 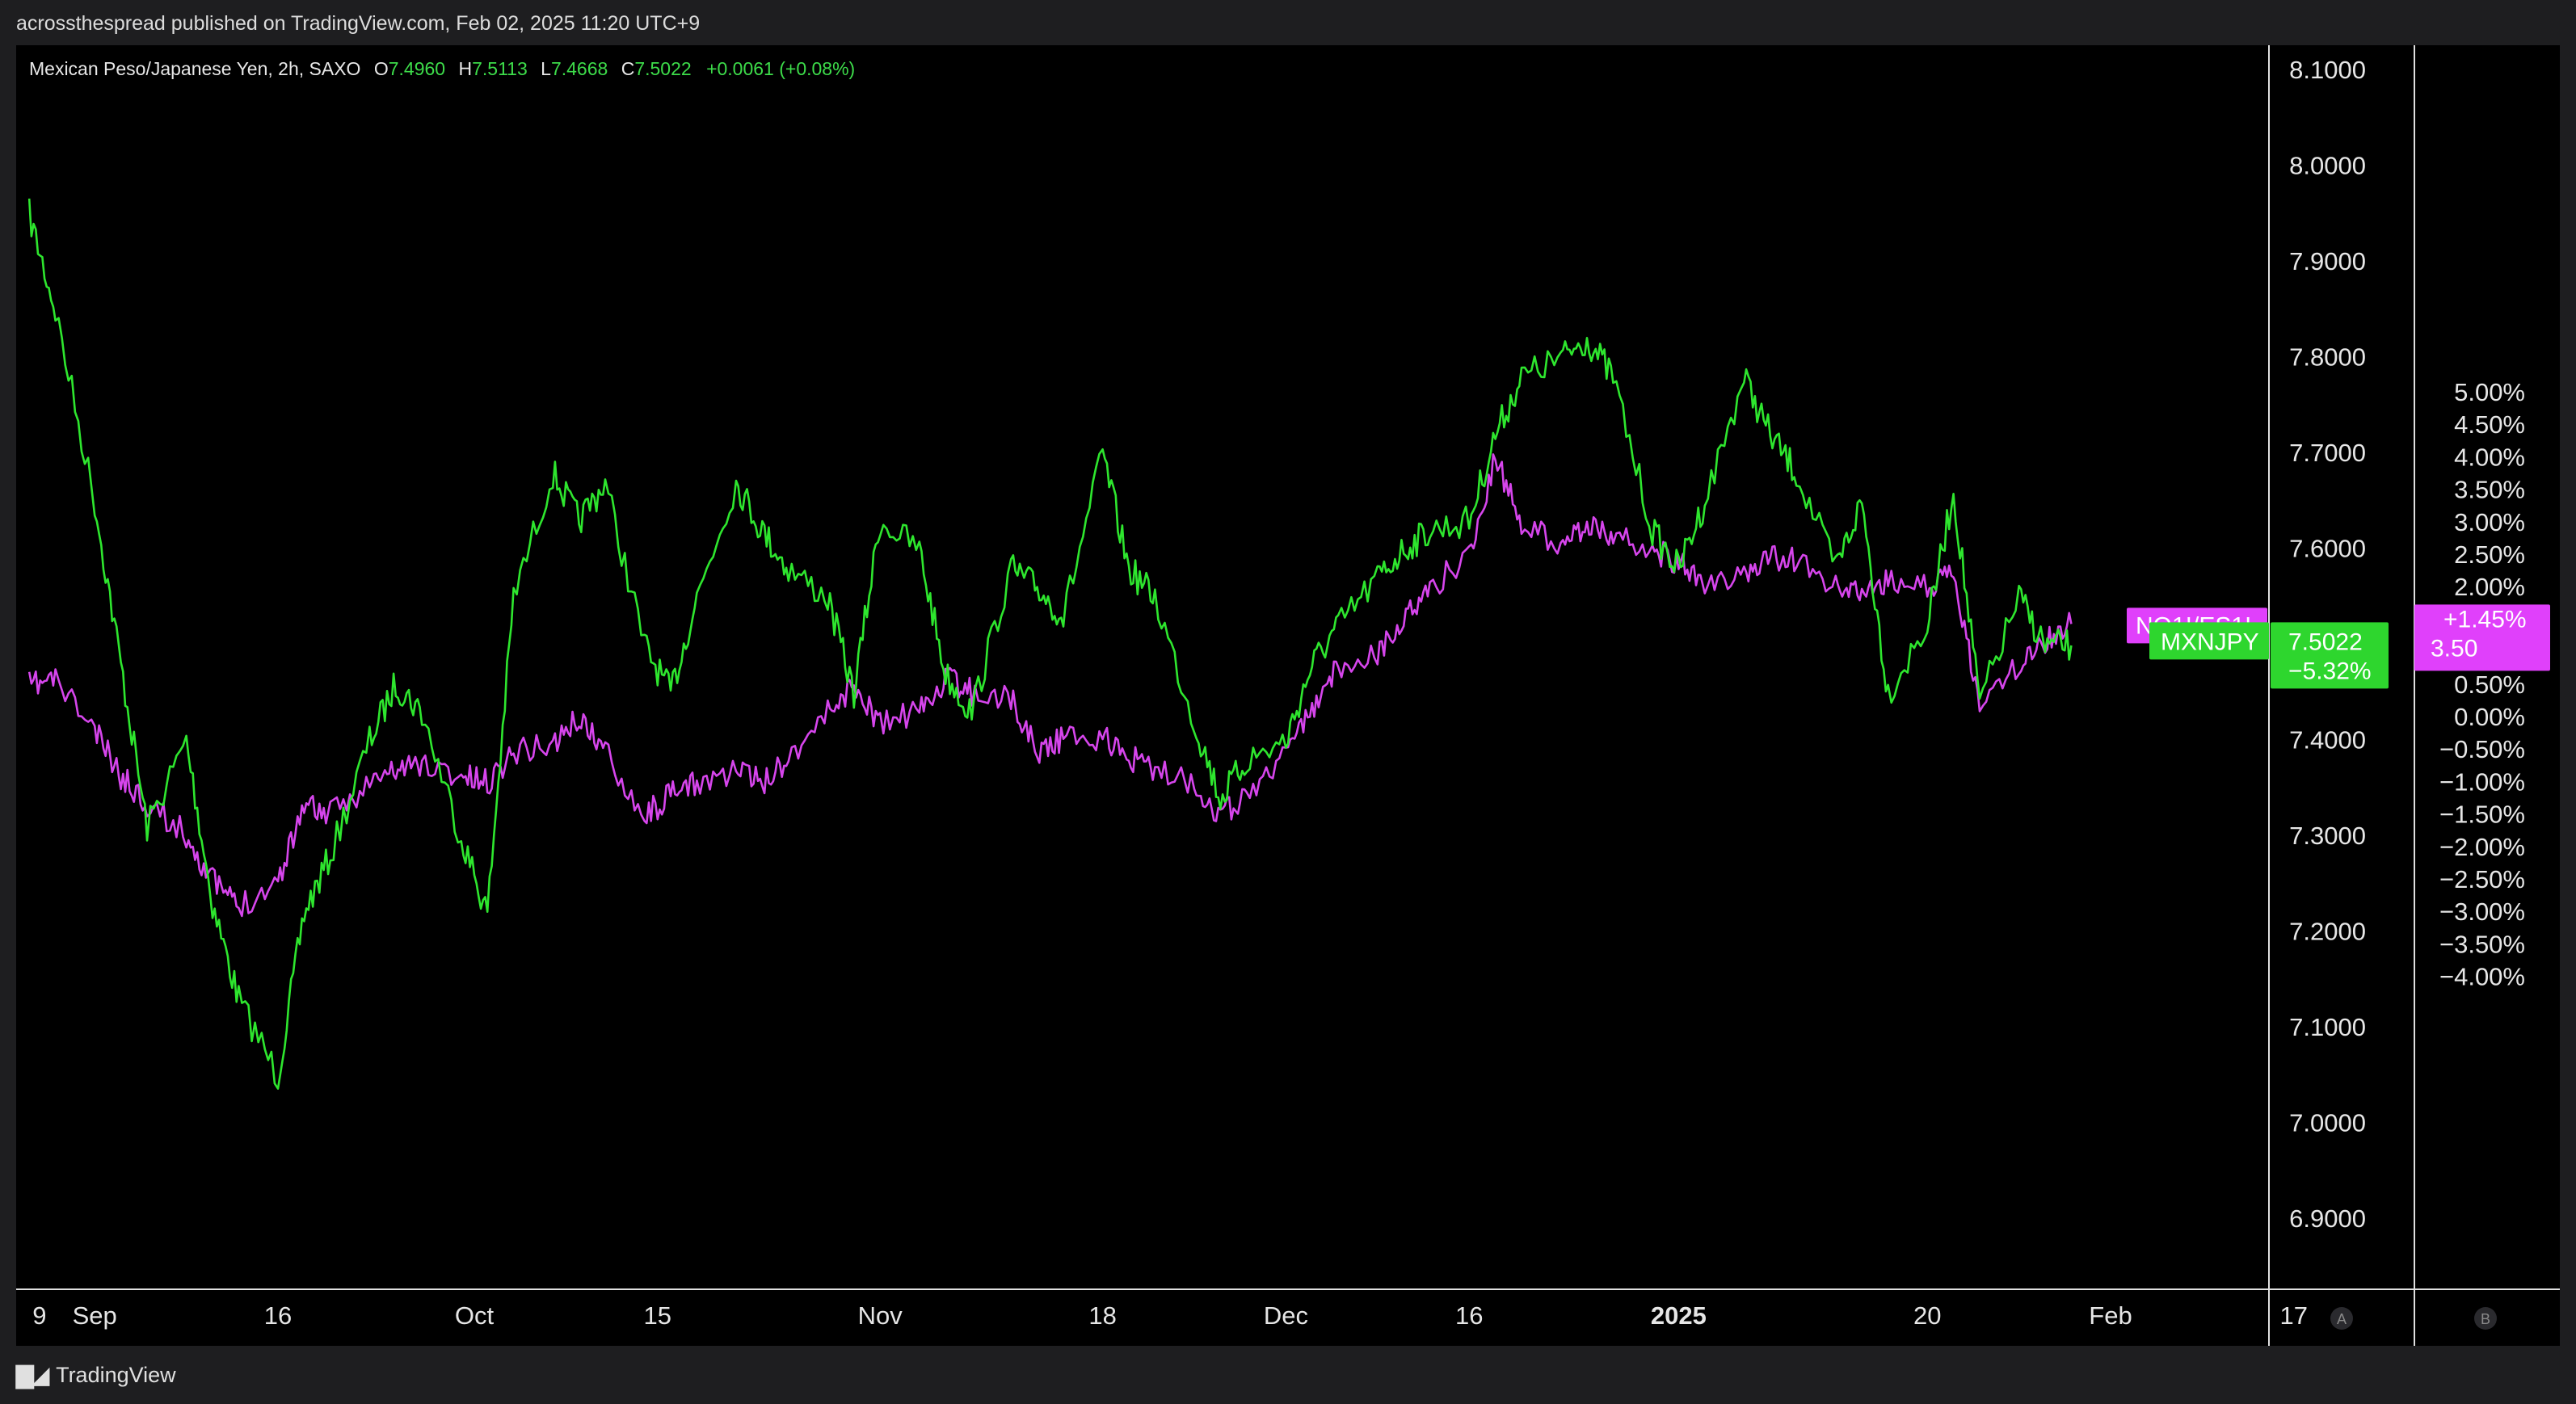 I want to click on time-tick-label: Oct, so click(x=475, y=1315).